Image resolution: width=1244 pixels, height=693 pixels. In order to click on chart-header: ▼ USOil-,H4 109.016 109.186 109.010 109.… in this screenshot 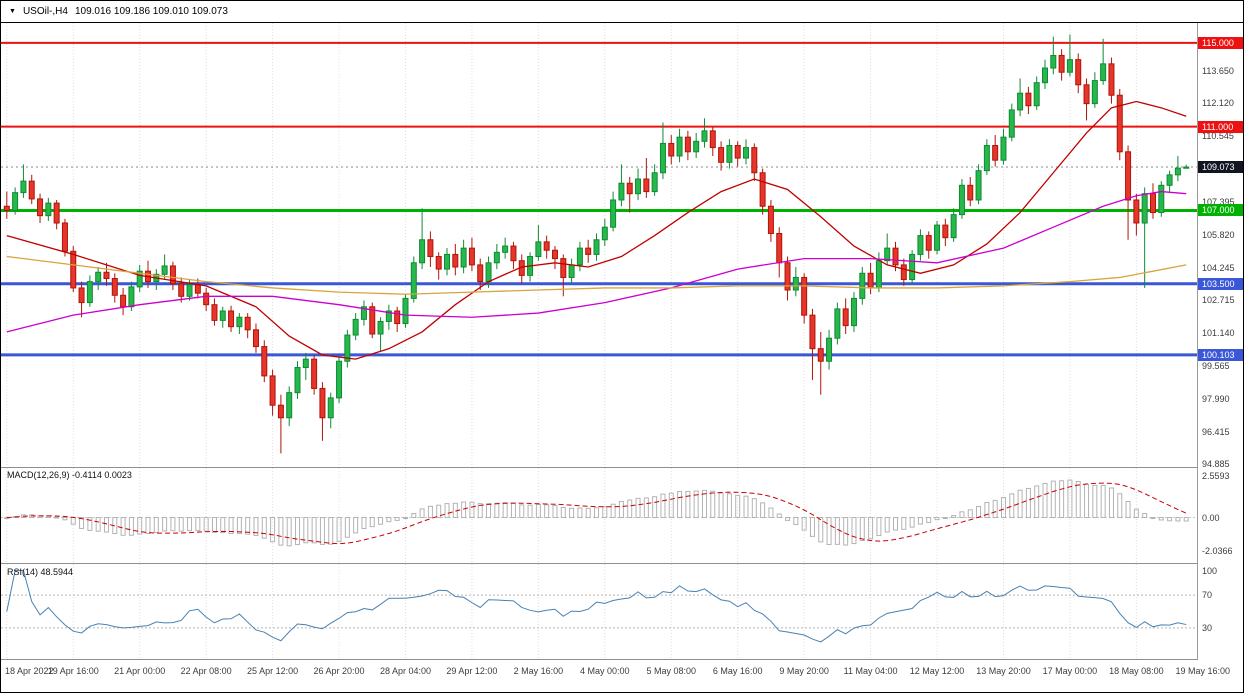, I will do `click(622, 12)`.